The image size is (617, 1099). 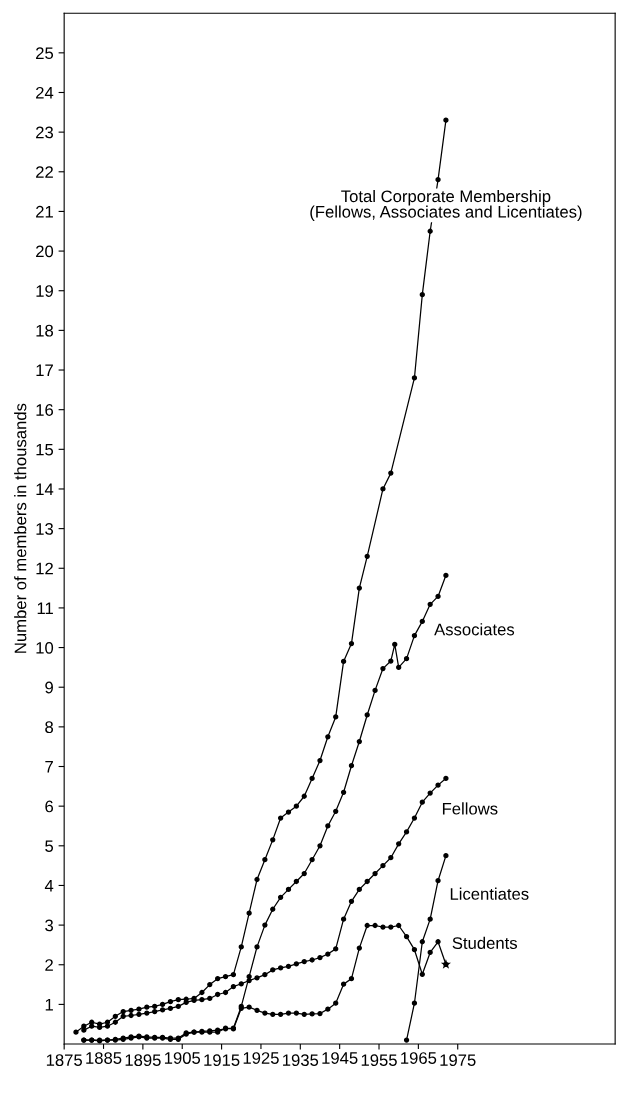 What do you see at coordinates (44, 568) in the screenshot?
I see `y-tick-label: 12` at bounding box center [44, 568].